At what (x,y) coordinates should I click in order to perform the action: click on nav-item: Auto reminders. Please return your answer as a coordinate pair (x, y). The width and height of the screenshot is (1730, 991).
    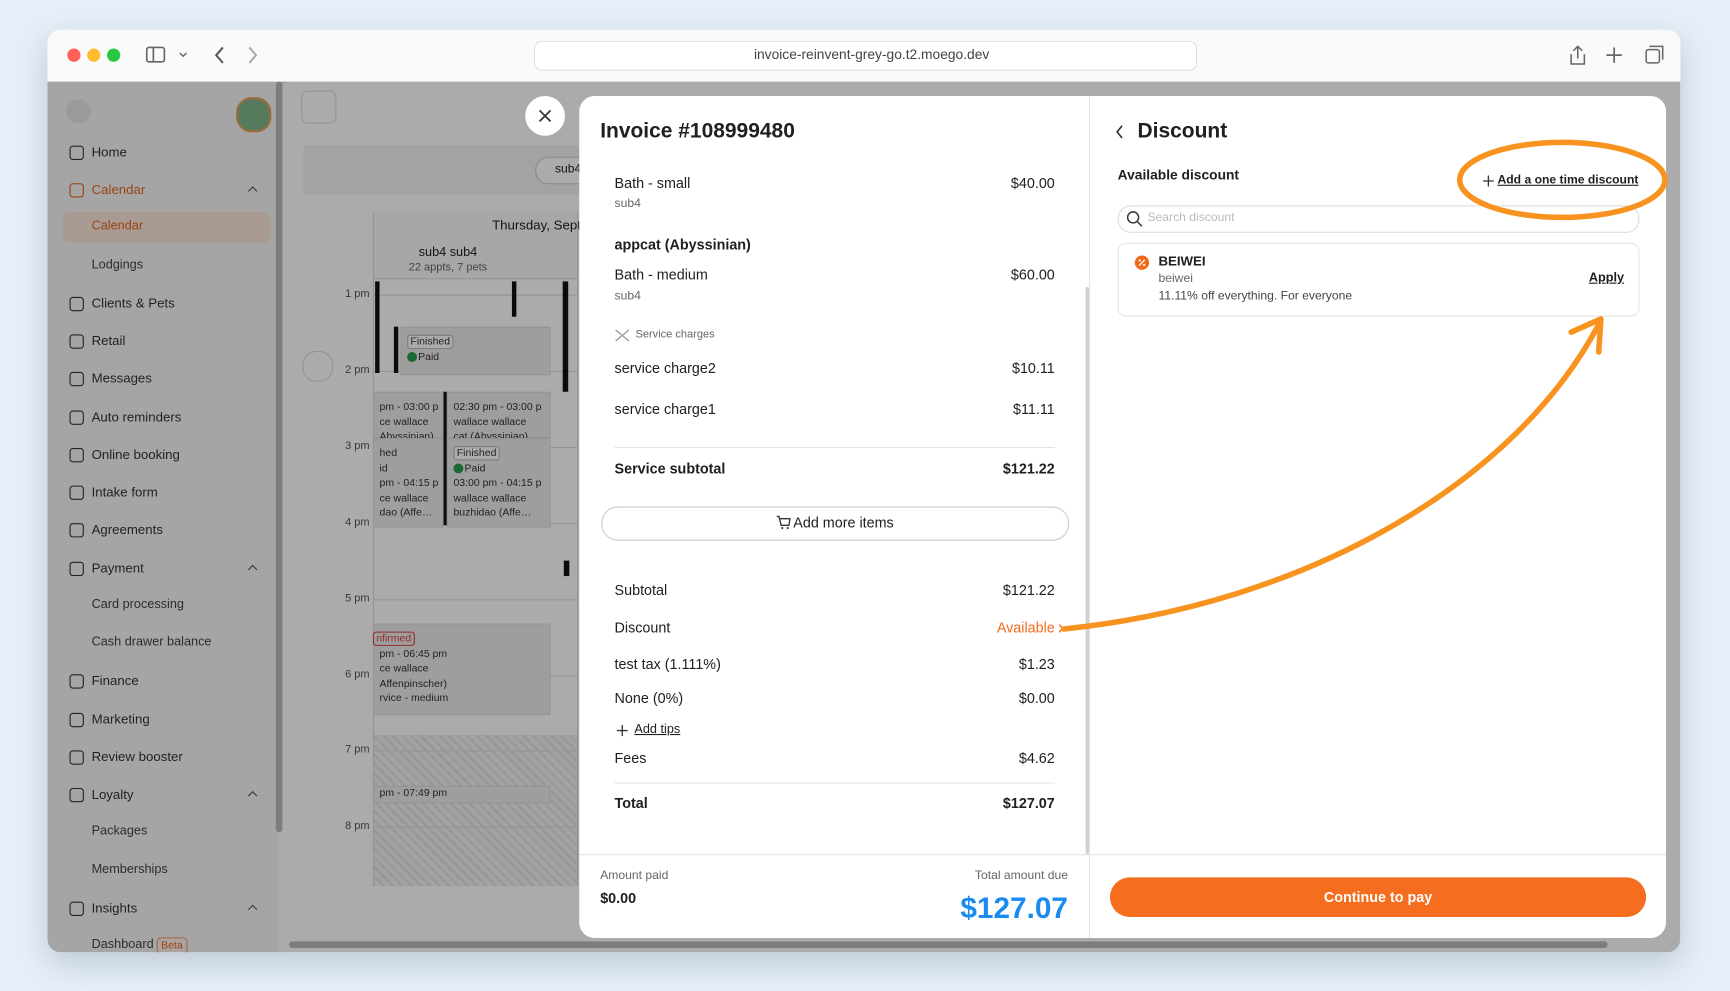
    Looking at the image, I should click on (136, 416).